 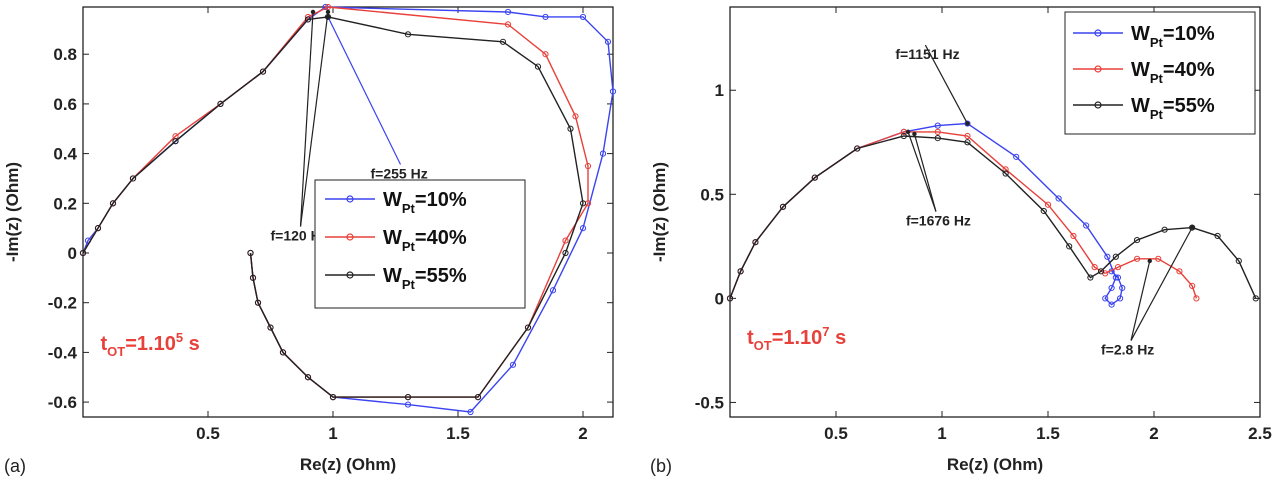 I want to click on legend-a: WPt=10% WPt=40% WPt=55%, so click(x=420, y=244).